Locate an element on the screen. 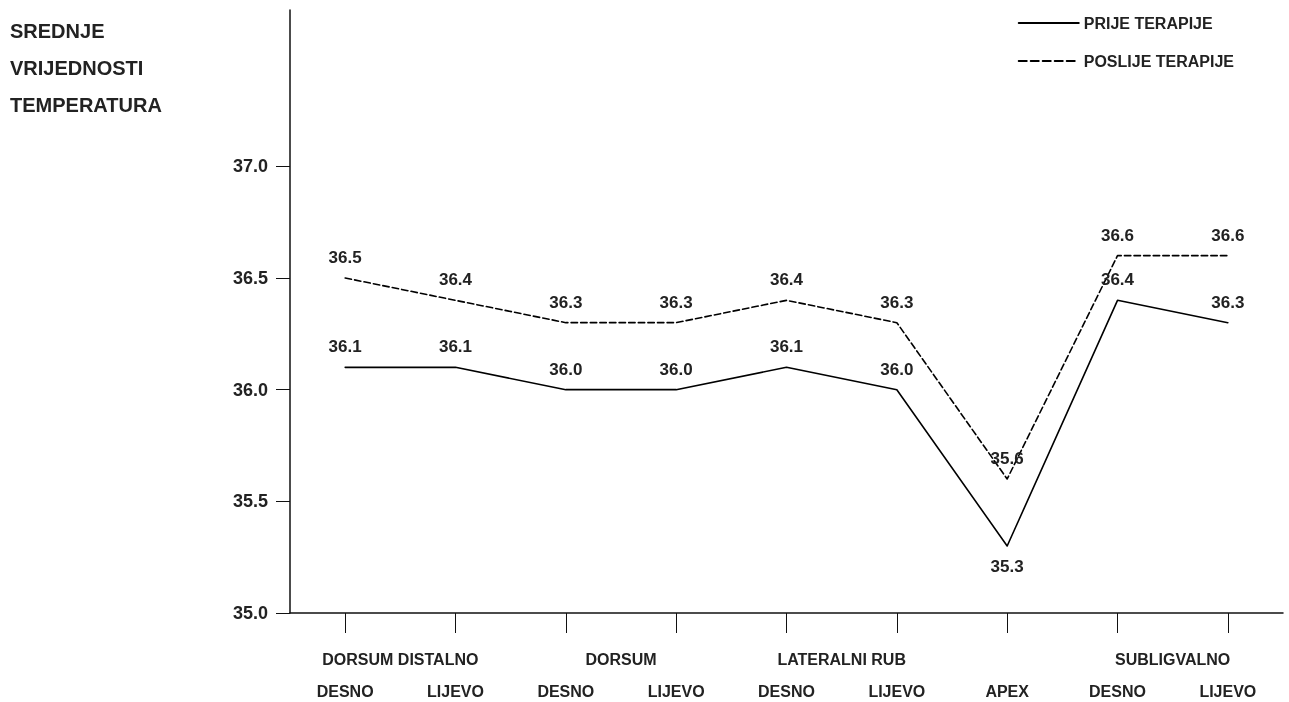 Image resolution: width=1289 pixels, height=702 pixels. text: DORSUM is located at coordinates (621, 659).